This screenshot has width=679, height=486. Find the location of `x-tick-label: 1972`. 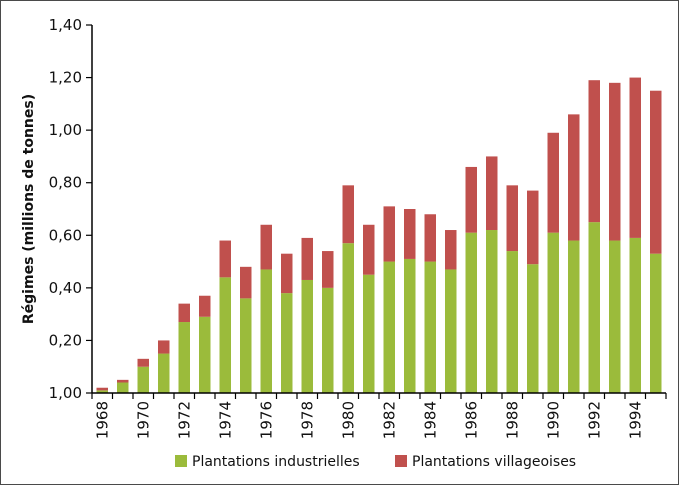

x-tick-label: 1972 is located at coordinates (184, 420).